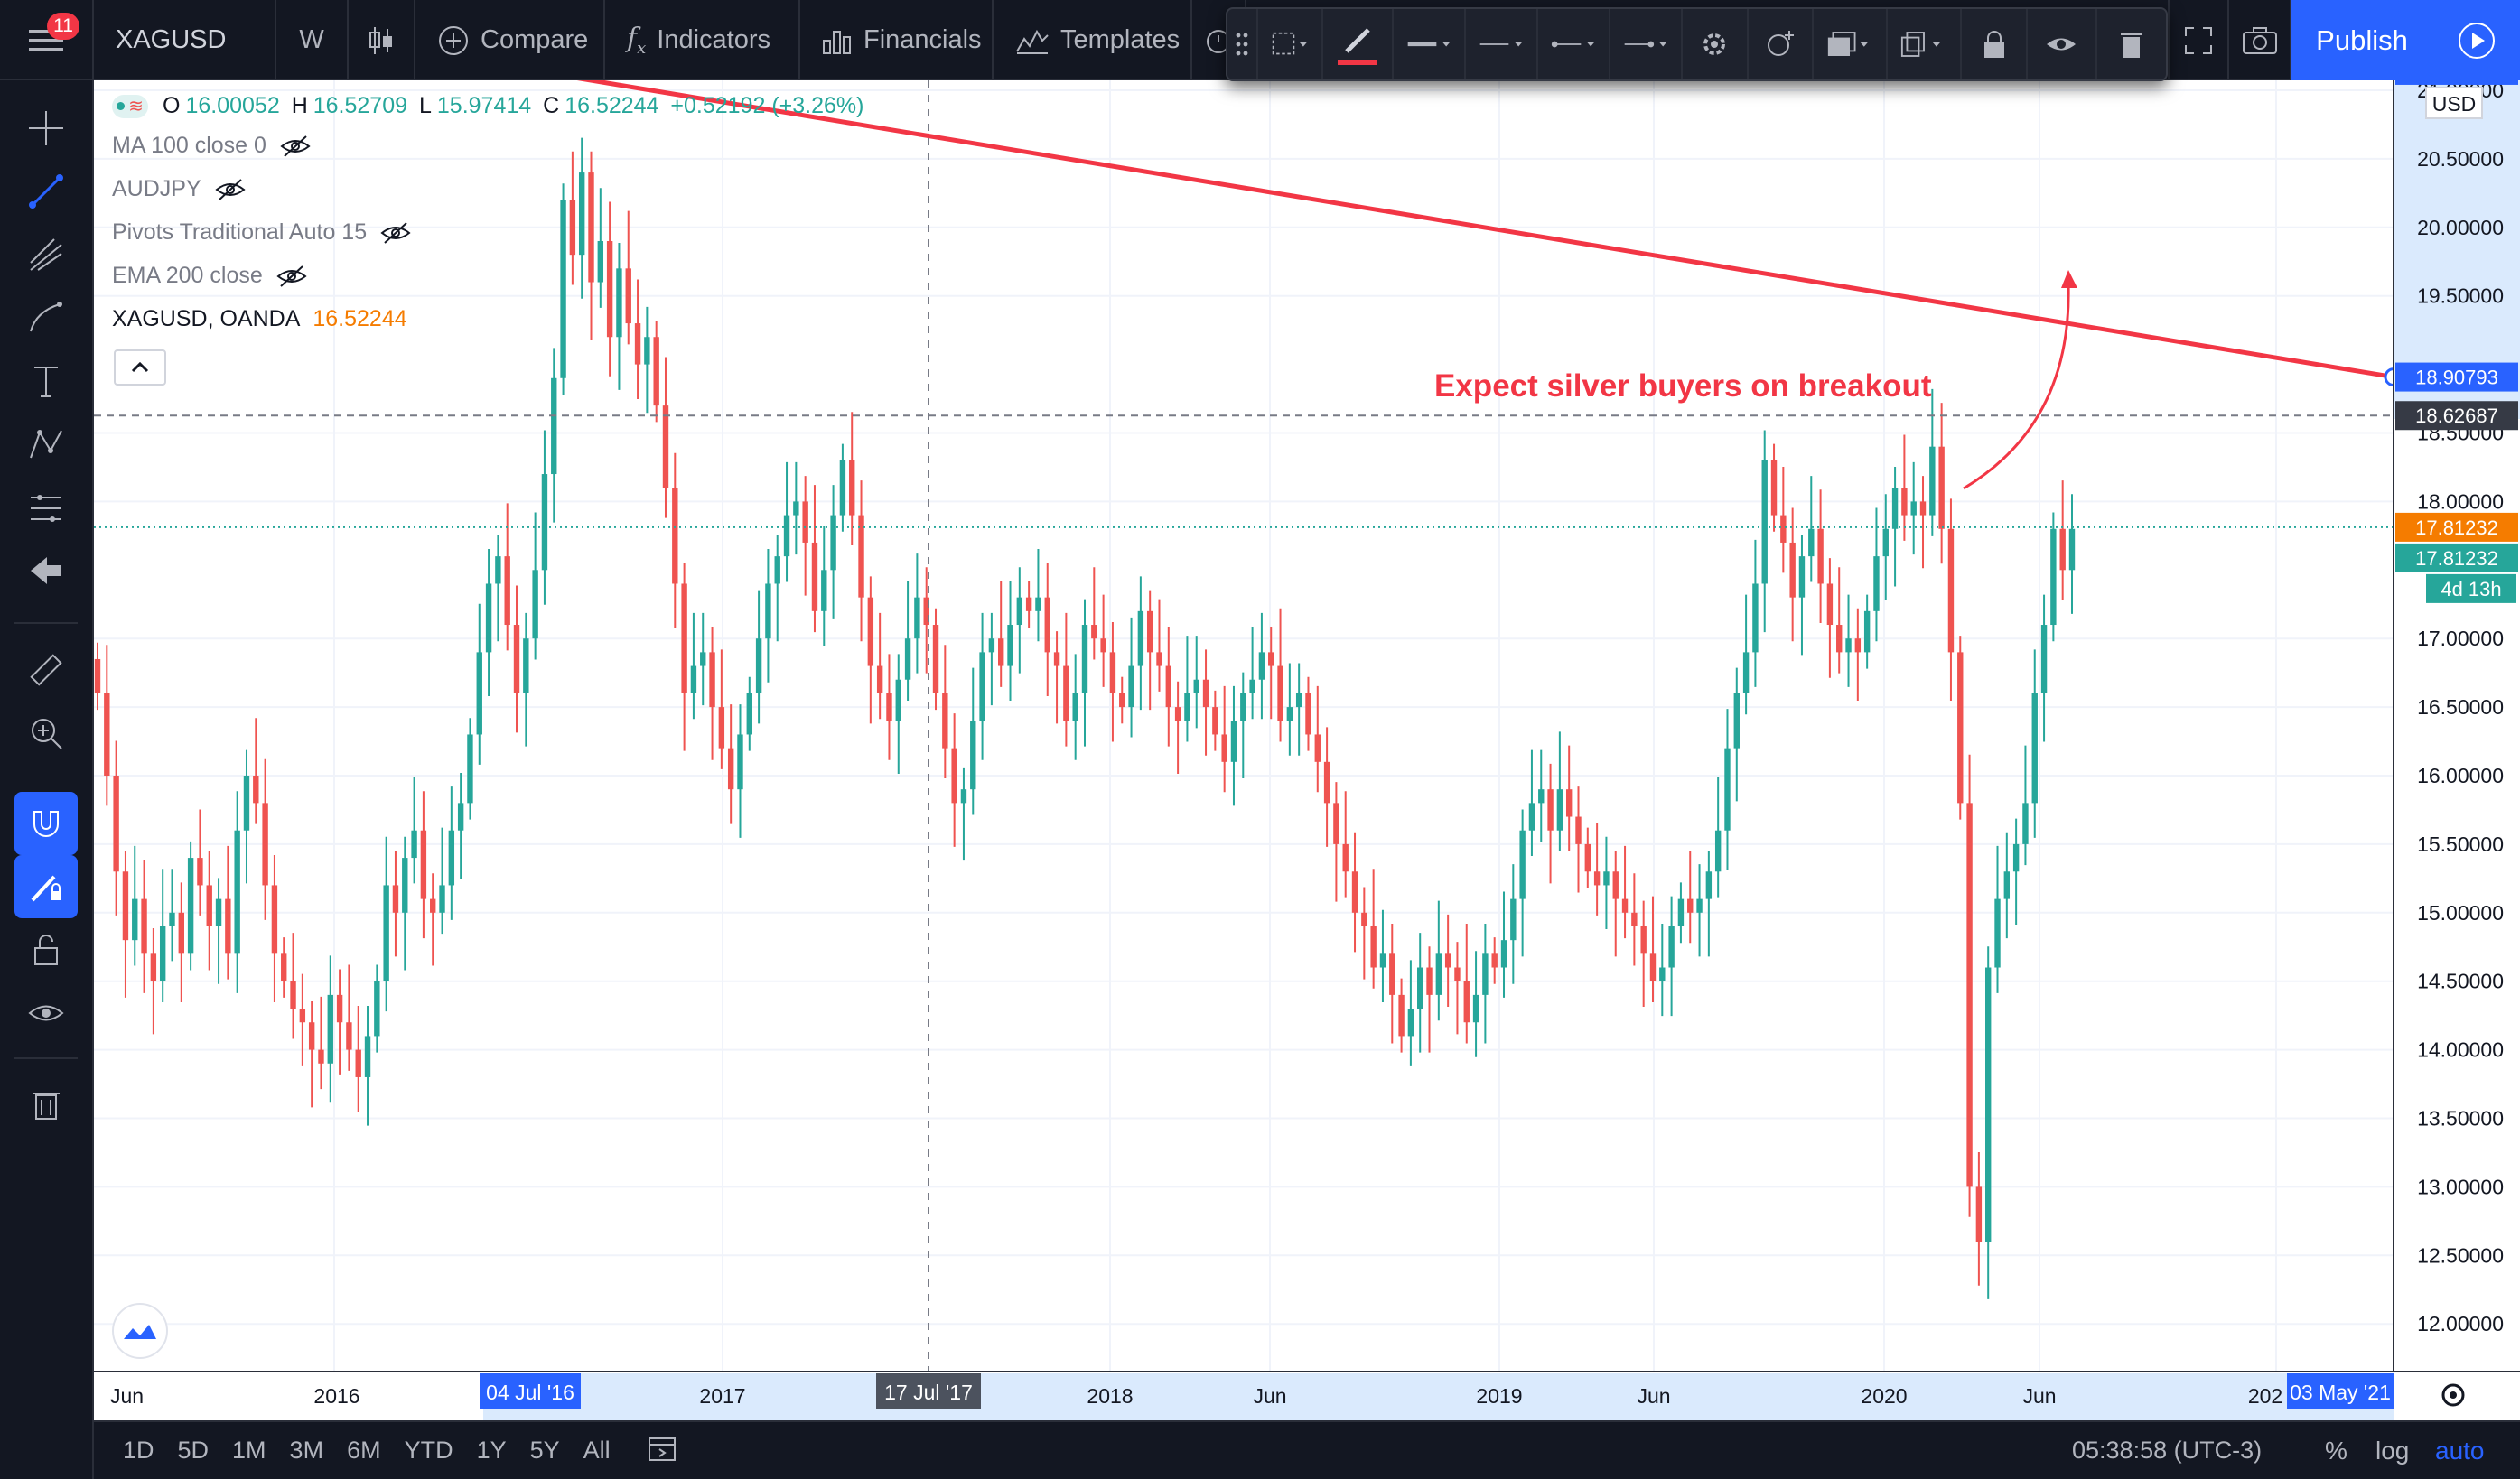 This screenshot has height=1479, width=2520. What do you see at coordinates (2062, 44) in the screenshot?
I see `hide-drawing-button` at bounding box center [2062, 44].